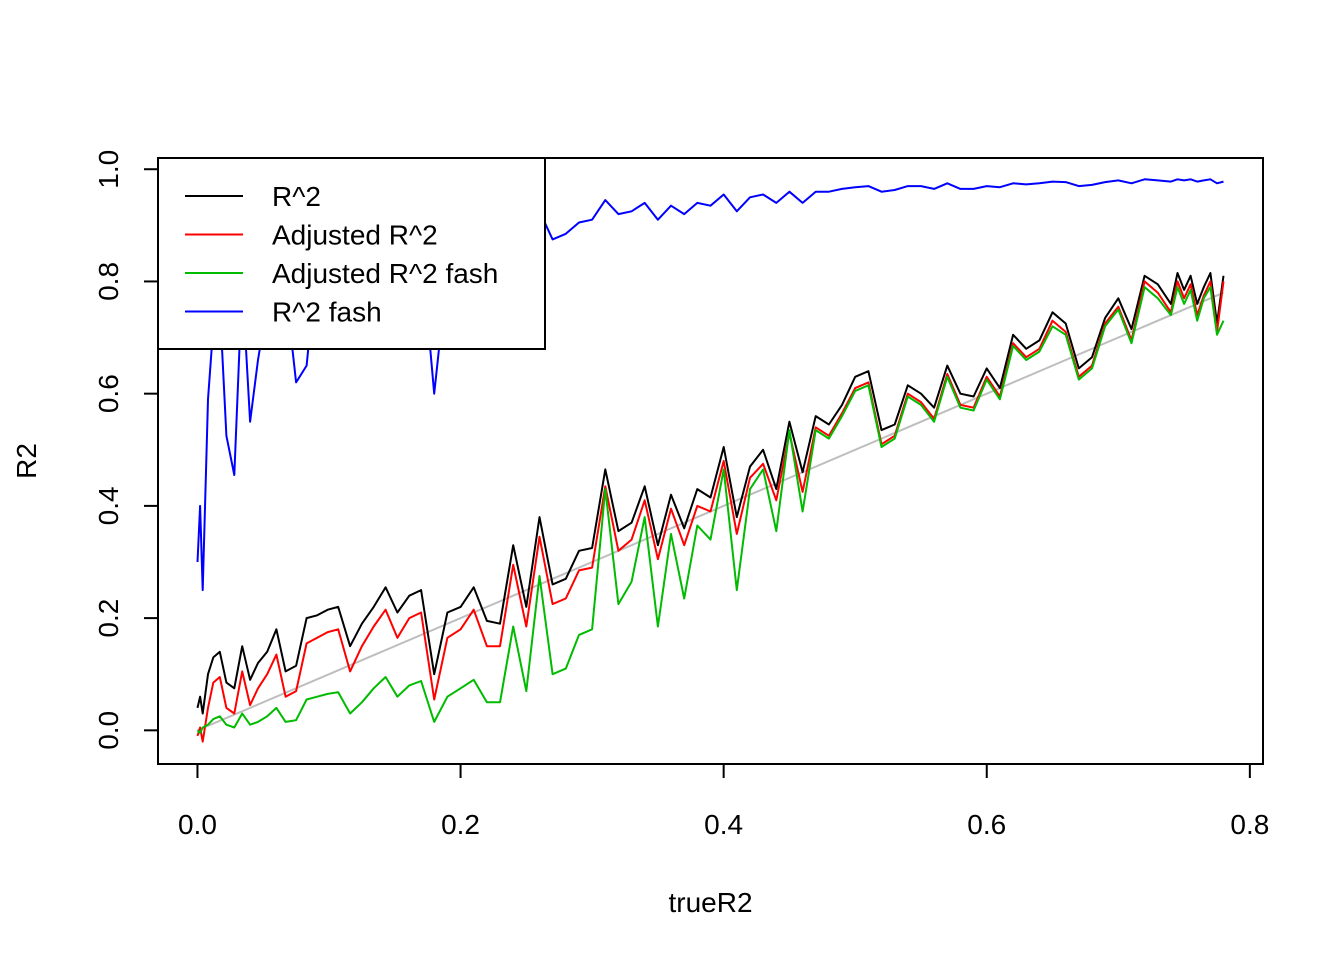 The width and height of the screenshot is (1344, 960). Describe the element at coordinates (108, 505) in the screenshot. I see `y-tick-label: 0.4` at that location.